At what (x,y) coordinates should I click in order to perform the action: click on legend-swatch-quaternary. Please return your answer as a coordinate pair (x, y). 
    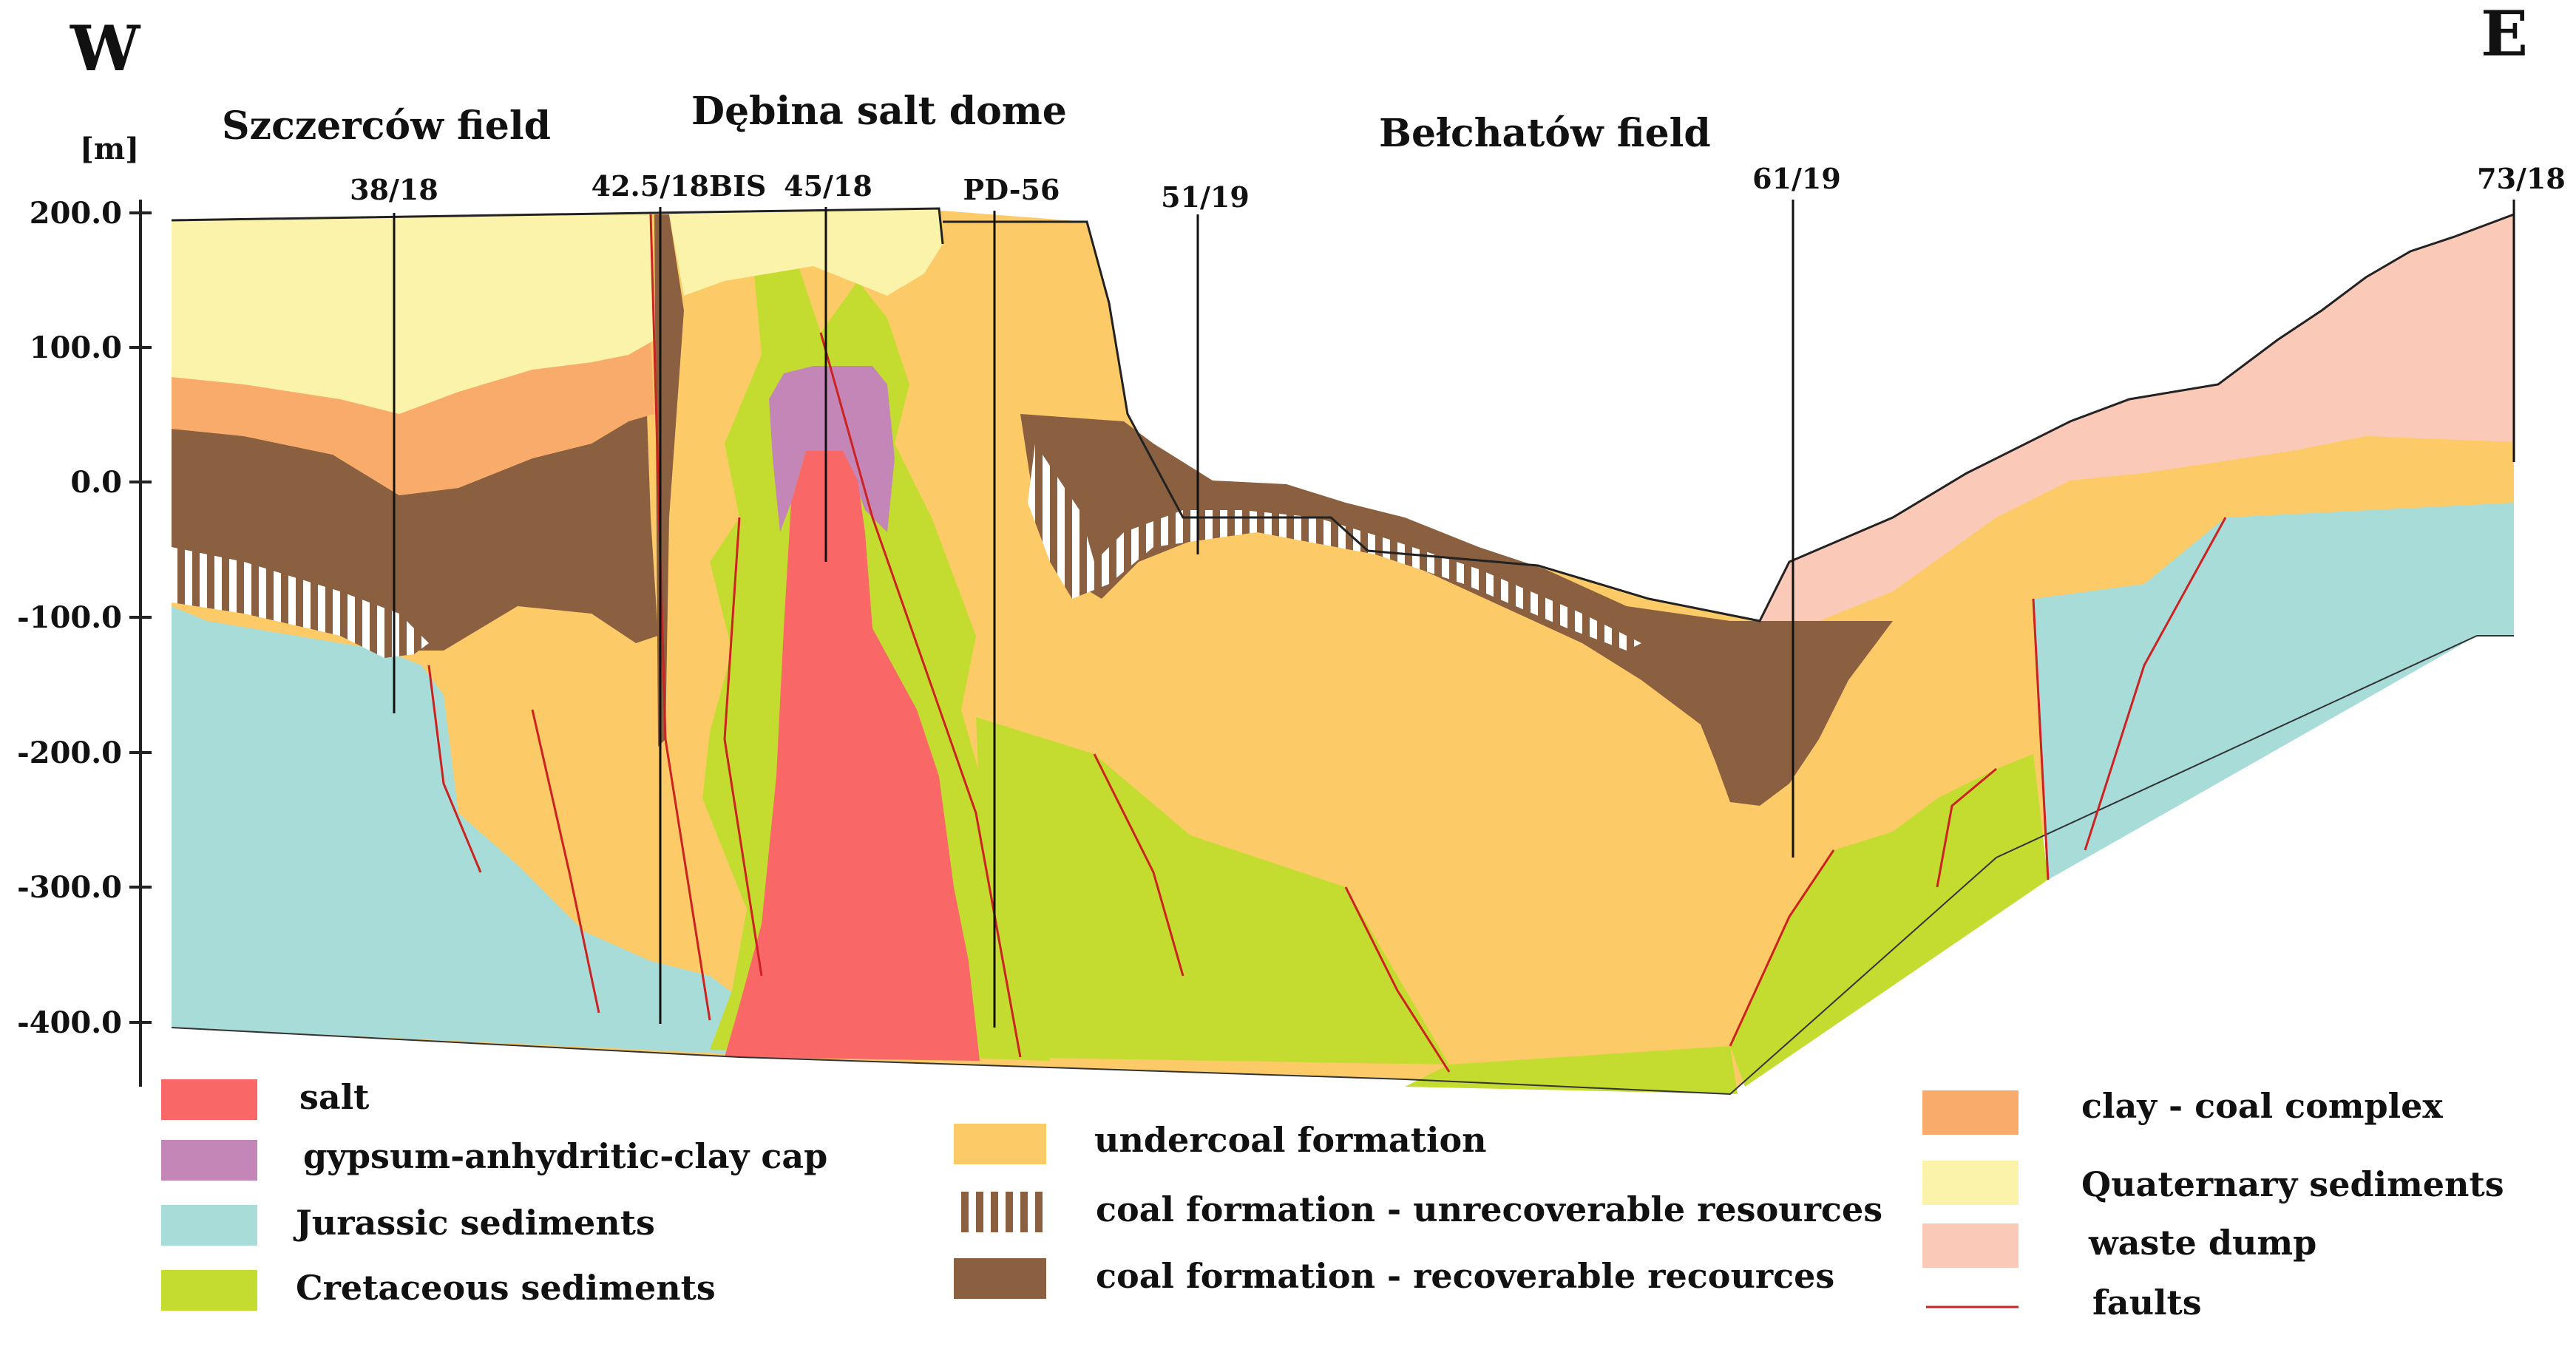
    Looking at the image, I should click on (1970, 1183).